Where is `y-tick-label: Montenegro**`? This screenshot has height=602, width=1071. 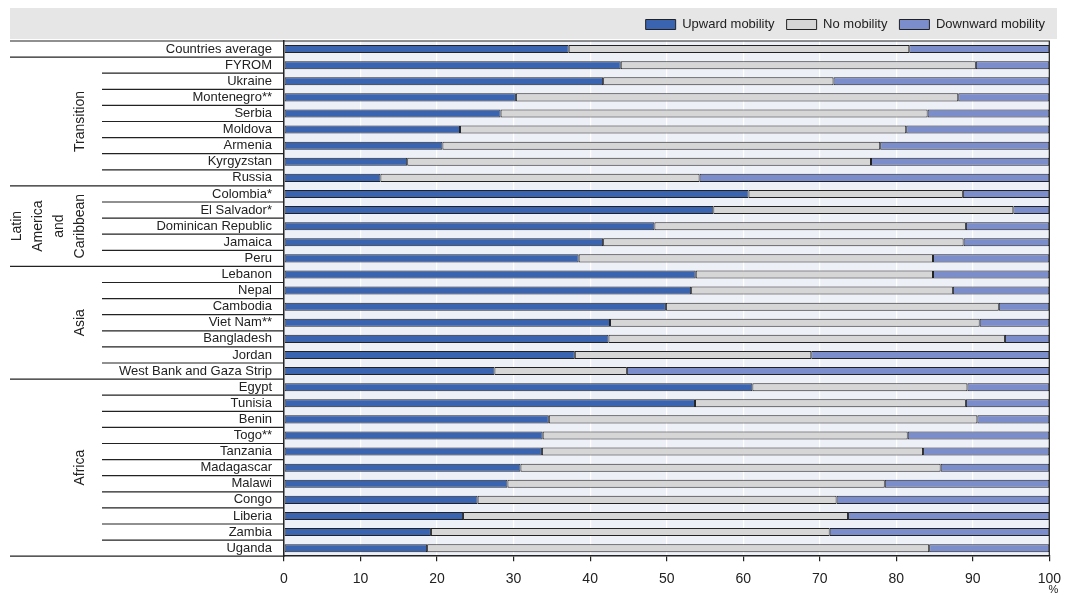 y-tick-label: Montenegro** is located at coordinates (232, 96).